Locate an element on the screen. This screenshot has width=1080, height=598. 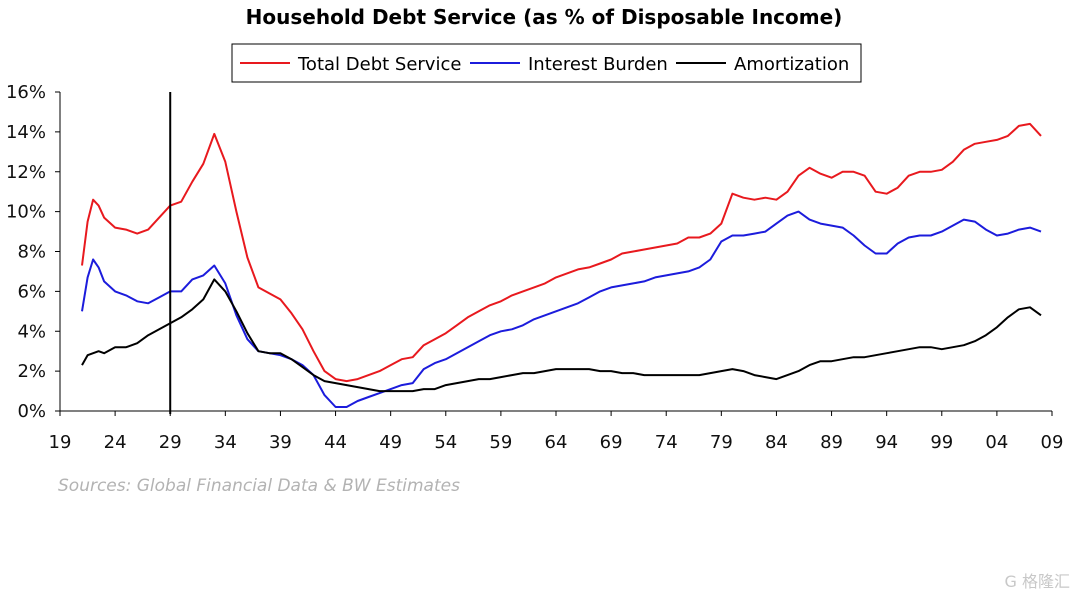
y-tick-label: 4% is located at coordinates (31, 331).